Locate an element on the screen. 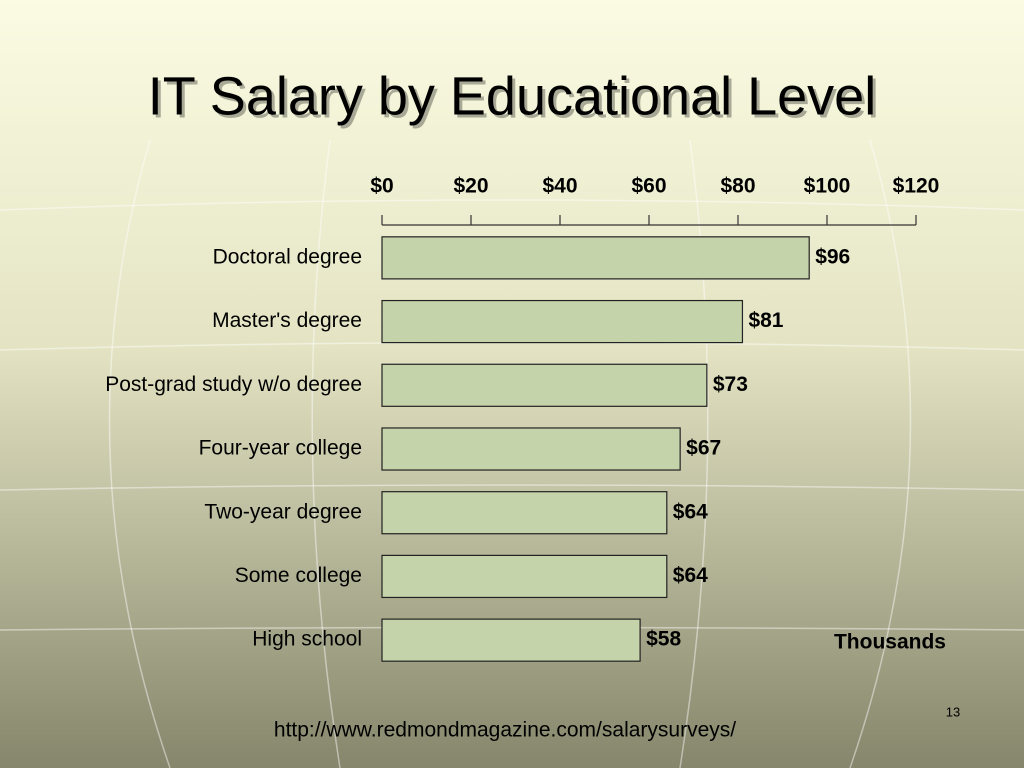 This screenshot has width=1024, height=768. x-tick-label: $40 is located at coordinates (559, 186).